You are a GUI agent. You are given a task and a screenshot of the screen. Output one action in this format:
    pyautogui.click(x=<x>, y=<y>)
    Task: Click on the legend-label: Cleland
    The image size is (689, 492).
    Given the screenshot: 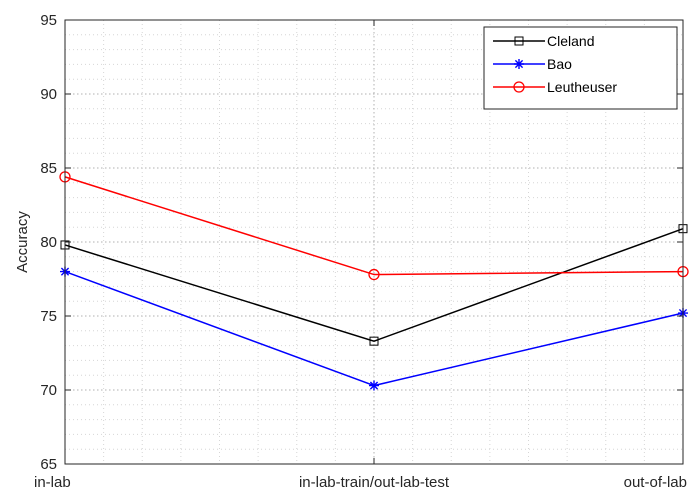 What is the action you would take?
    pyautogui.click(x=570, y=41)
    